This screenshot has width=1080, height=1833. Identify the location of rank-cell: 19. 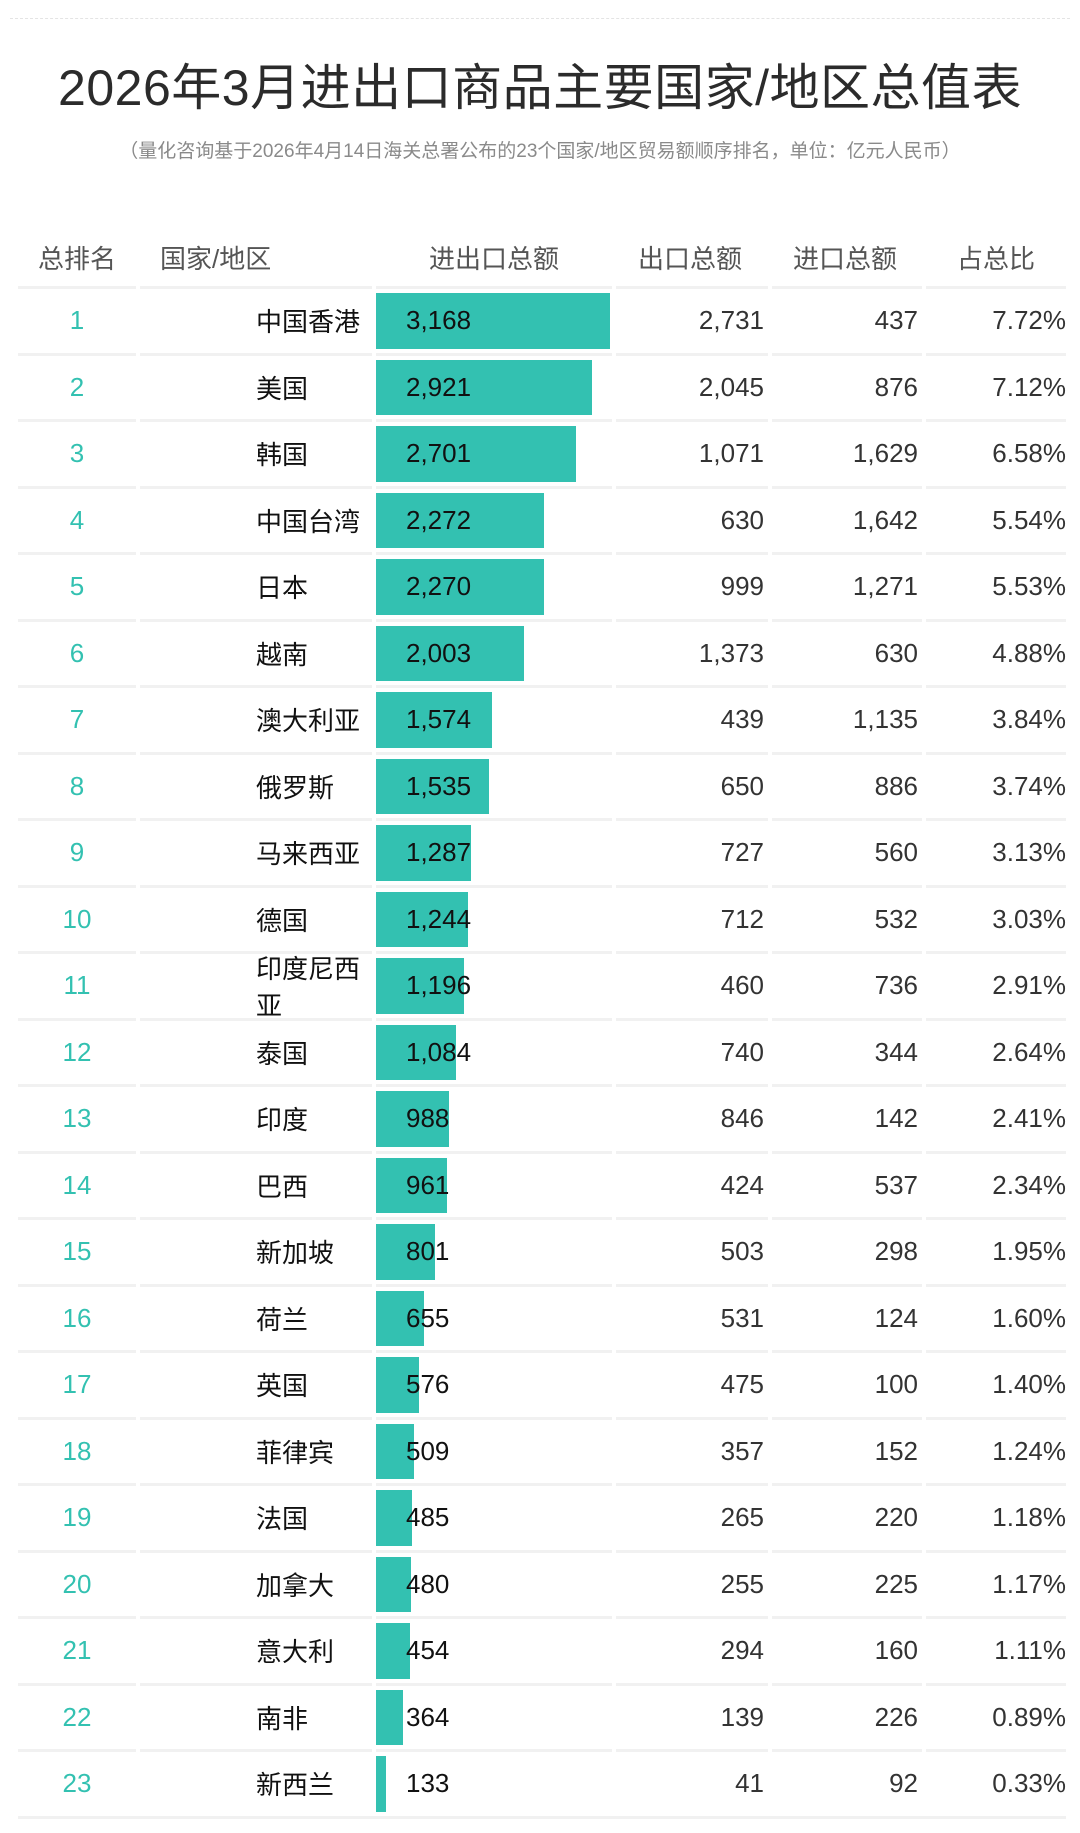
(77, 1516).